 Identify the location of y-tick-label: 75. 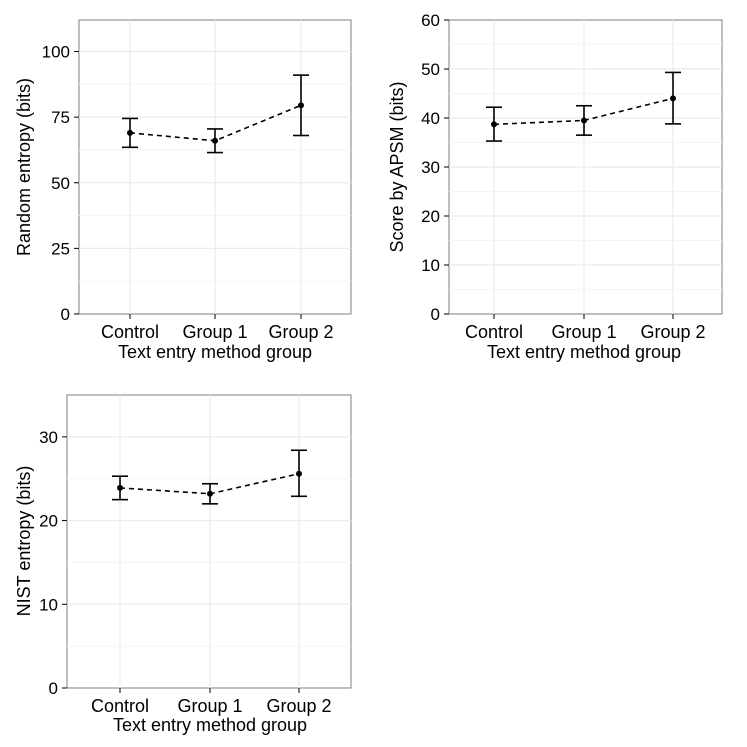
(60, 117).